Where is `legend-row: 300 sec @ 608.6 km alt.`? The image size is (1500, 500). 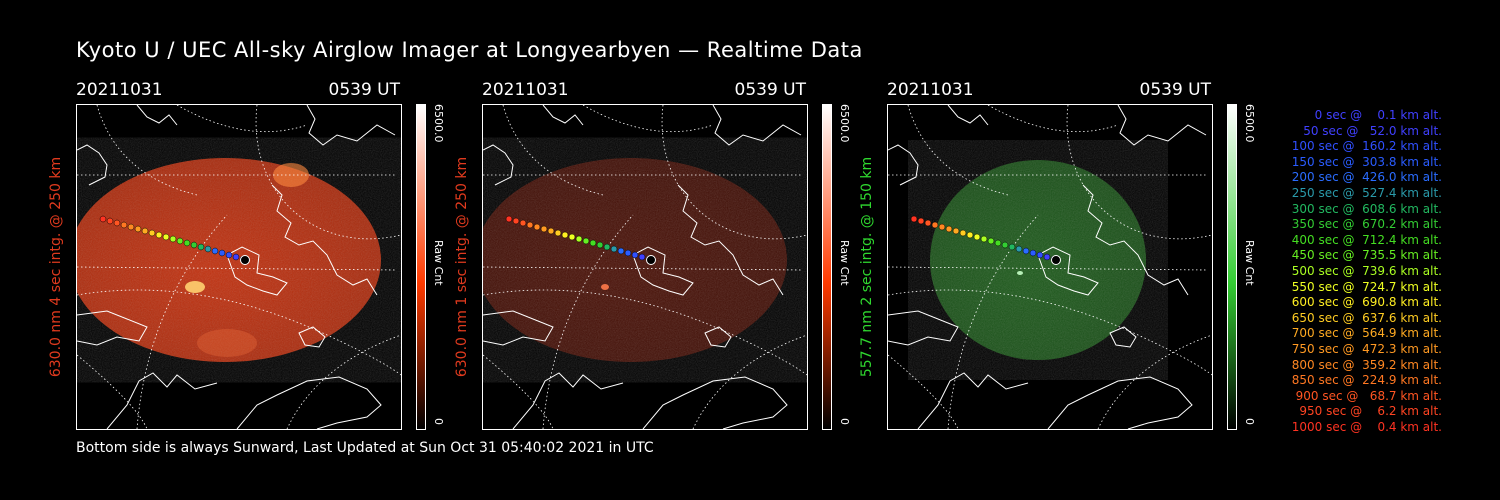
legend-row: 300 sec @ 608.6 km alt. is located at coordinates (1364, 208).